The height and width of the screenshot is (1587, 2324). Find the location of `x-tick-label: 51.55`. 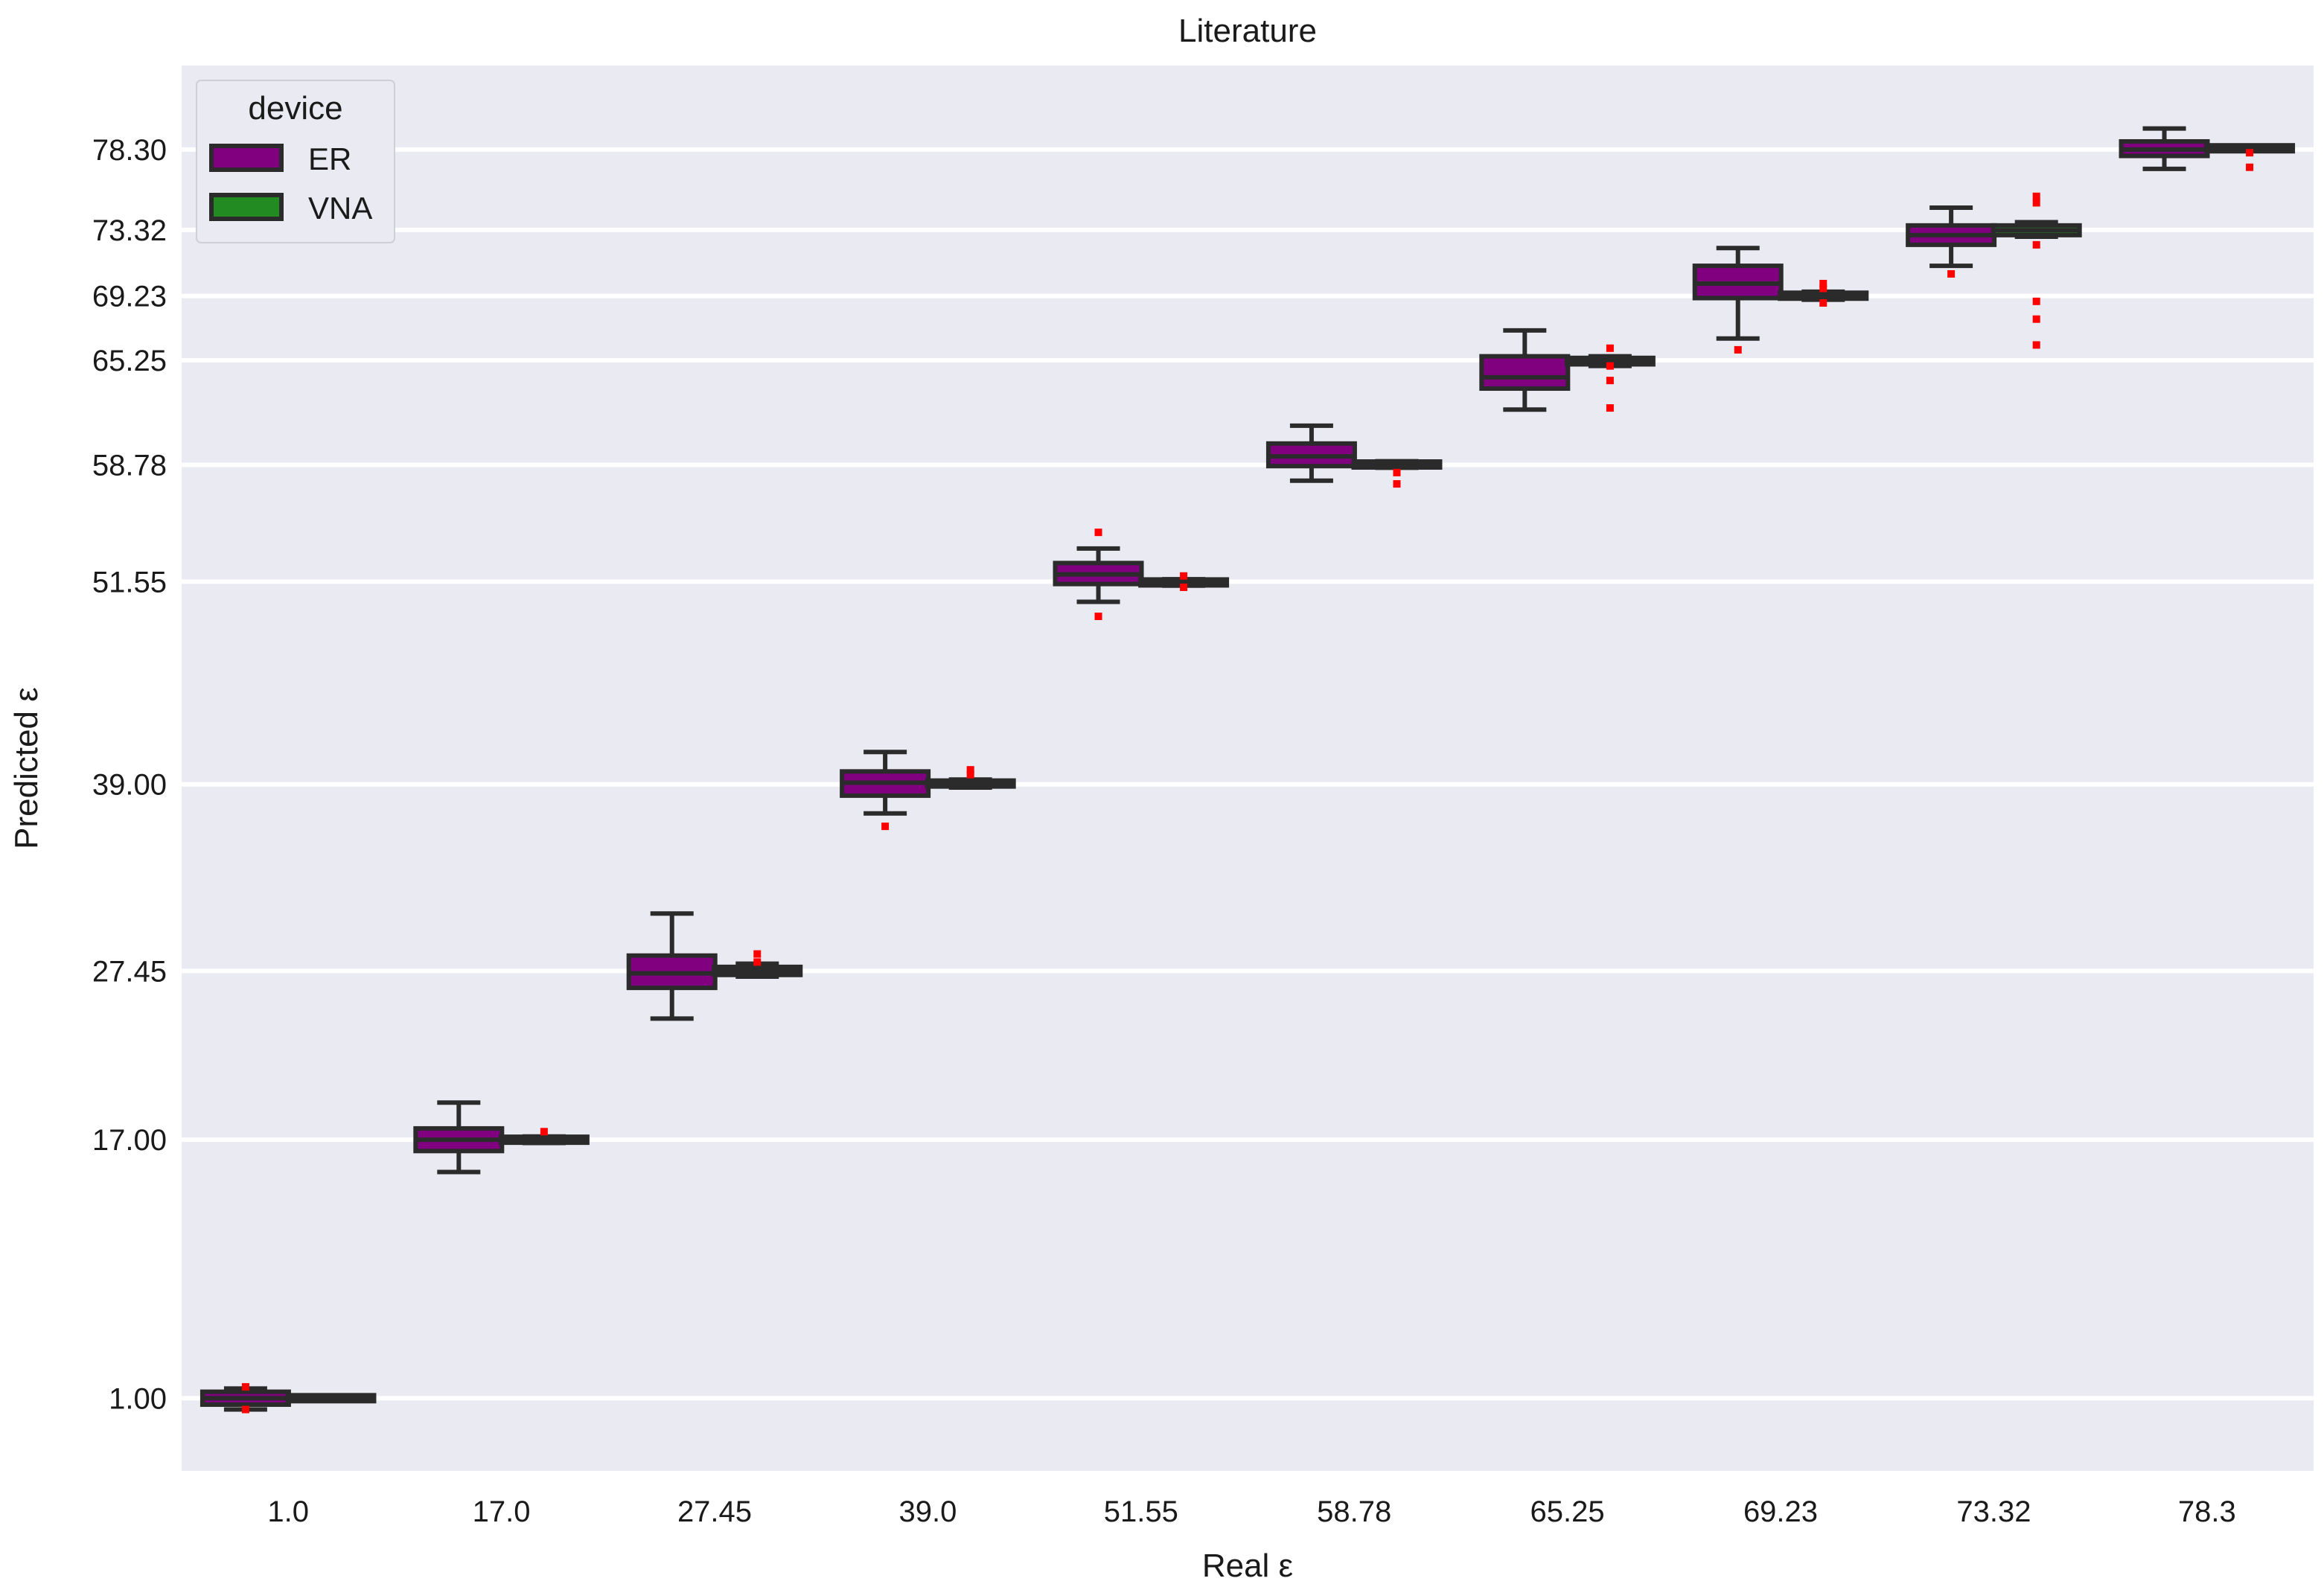

x-tick-label: 51.55 is located at coordinates (1141, 1511).